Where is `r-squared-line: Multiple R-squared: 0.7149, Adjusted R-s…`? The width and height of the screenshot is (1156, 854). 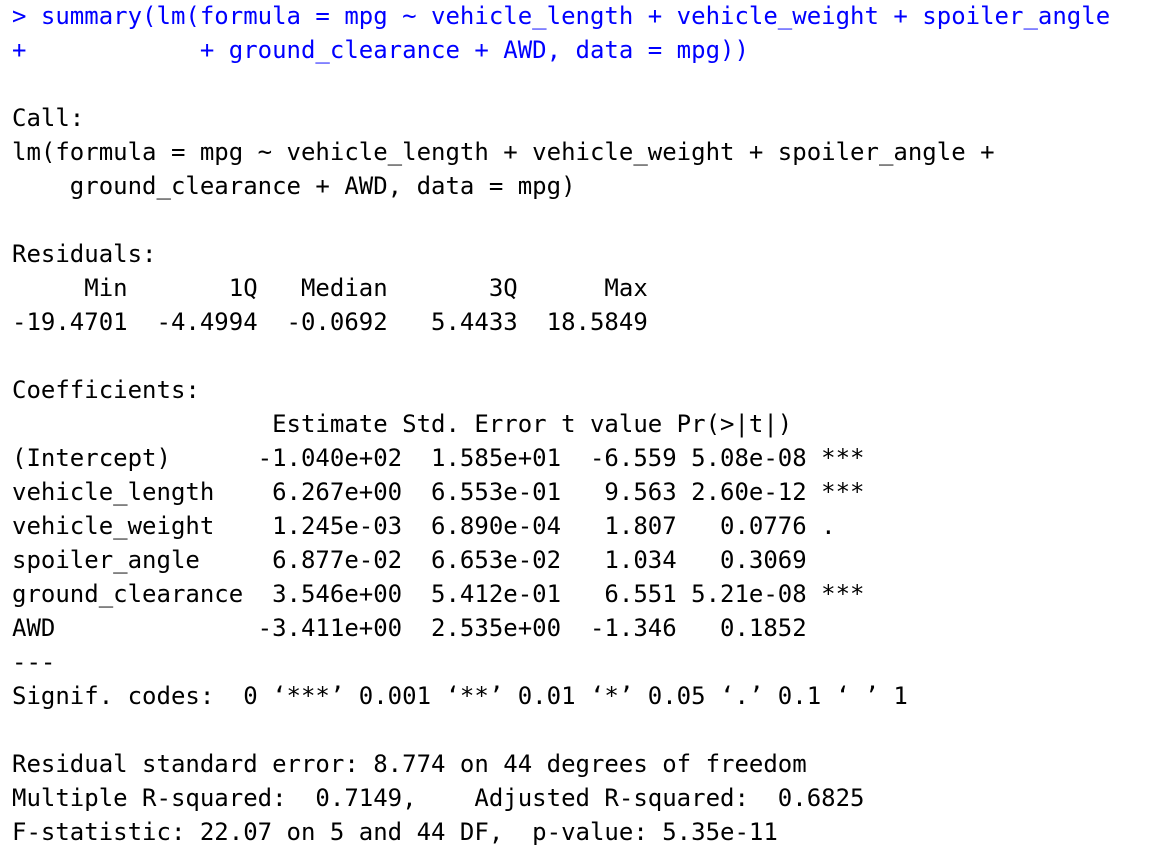 r-squared-line: Multiple R-squared: 0.7149, Adjusted R-s… is located at coordinates (438, 798).